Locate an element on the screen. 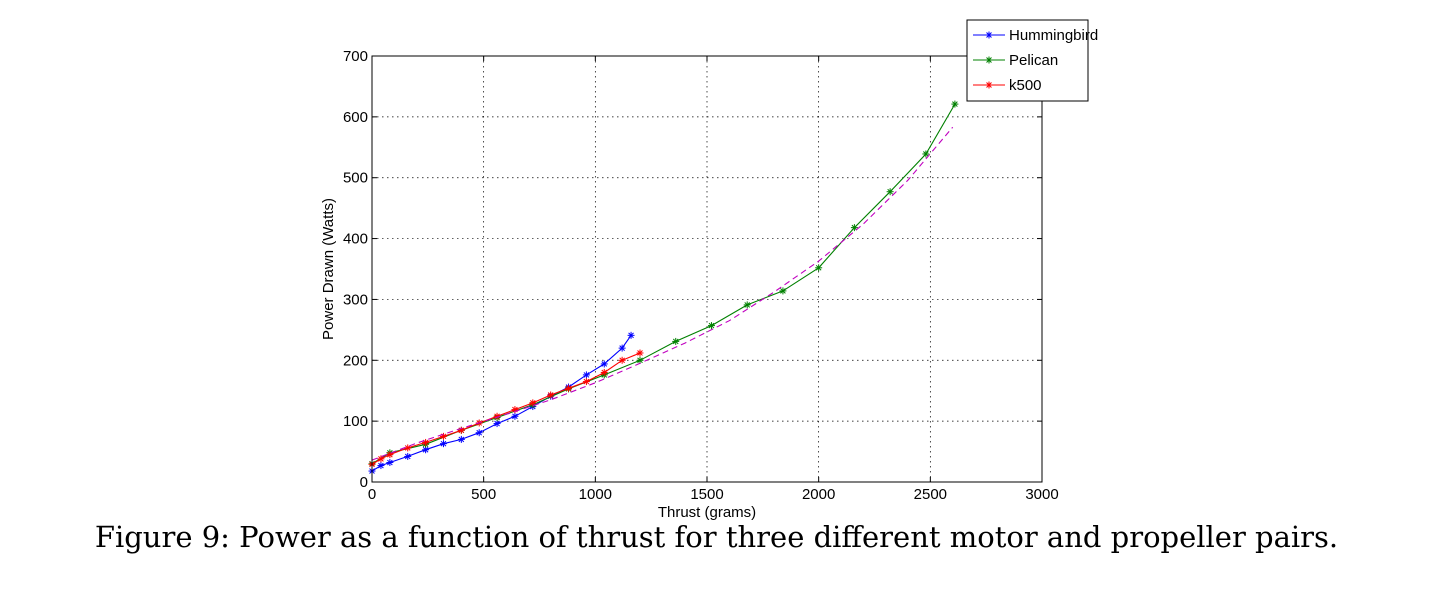 This screenshot has width=1433, height=589. y-tick-label: 300 is located at coordinates (355, 299).